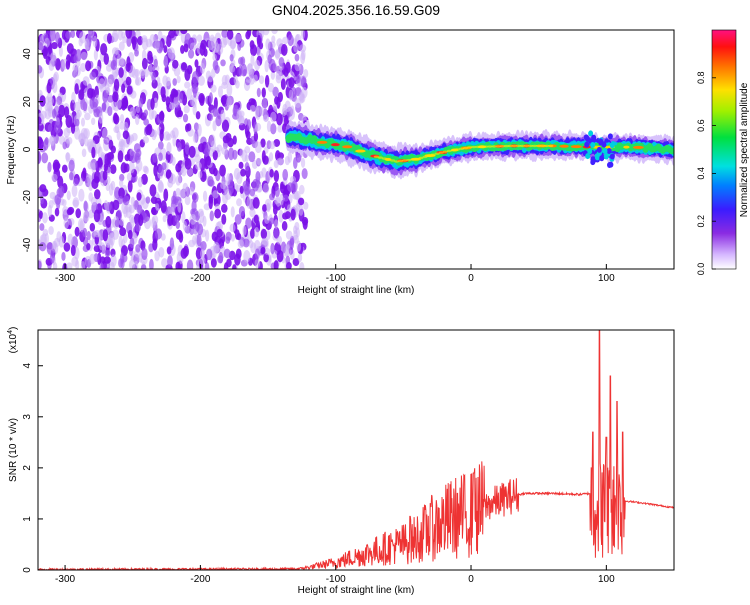 The image size is (750, 605). Describe the element at coordinates (27, 197) in the screenshot. I see `spectrogram-y-tick-label: -20` at that location.